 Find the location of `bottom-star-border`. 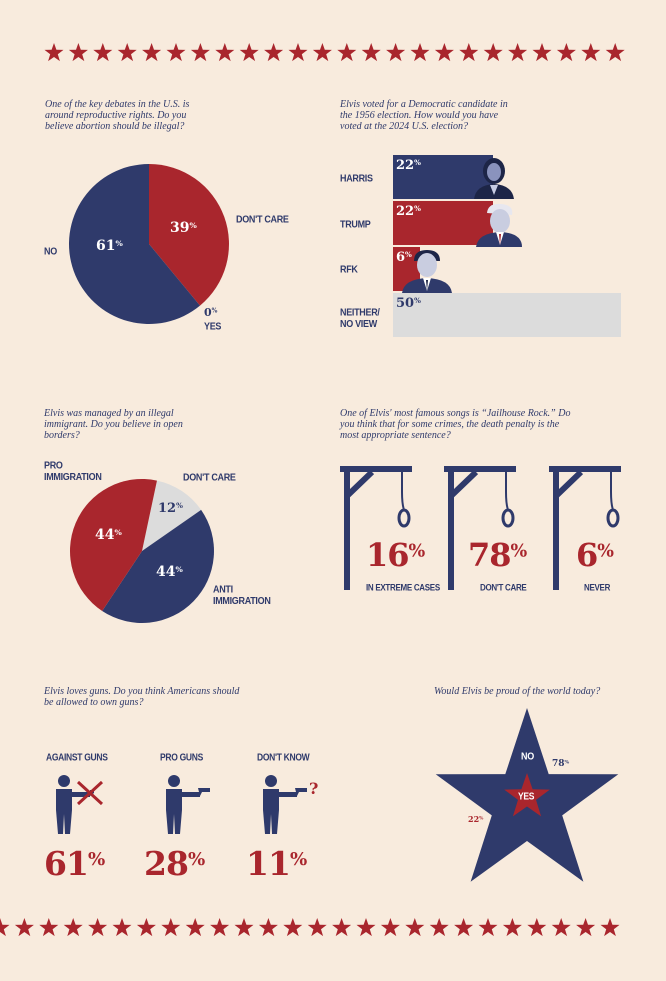

bottom-star-border is located at coordinates (310, 927).